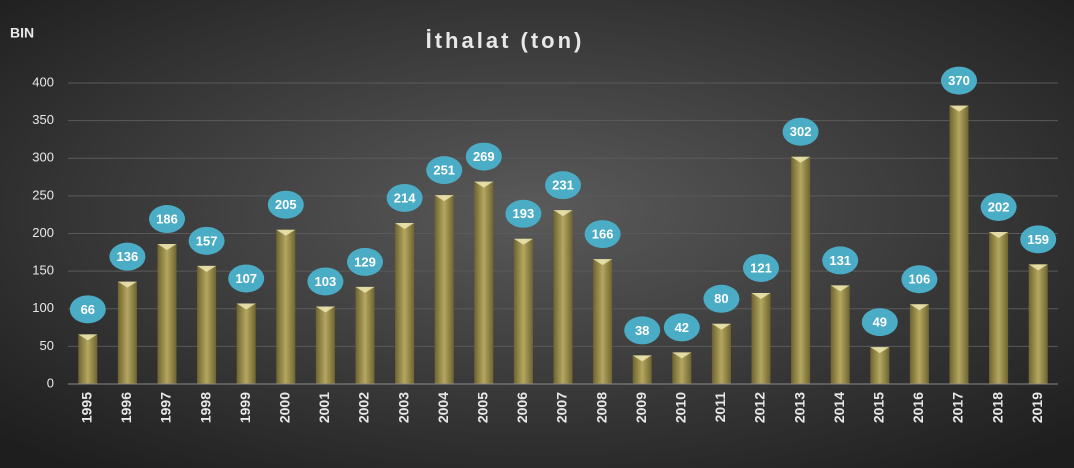 The image size is (1074, 468). Describe the element at coordinates (483, 407) in the screenshot. I see `x-tick-label: 2005` at that location.